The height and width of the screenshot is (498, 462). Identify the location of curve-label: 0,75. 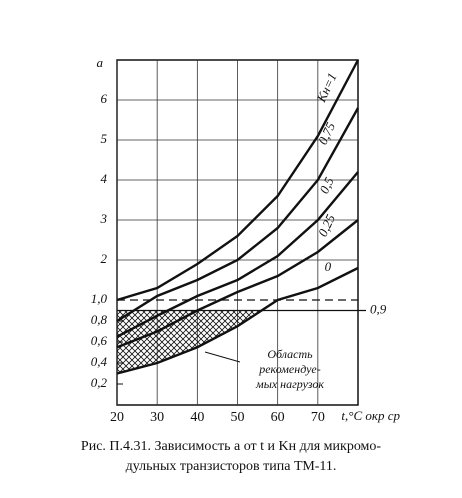
(326, 132).